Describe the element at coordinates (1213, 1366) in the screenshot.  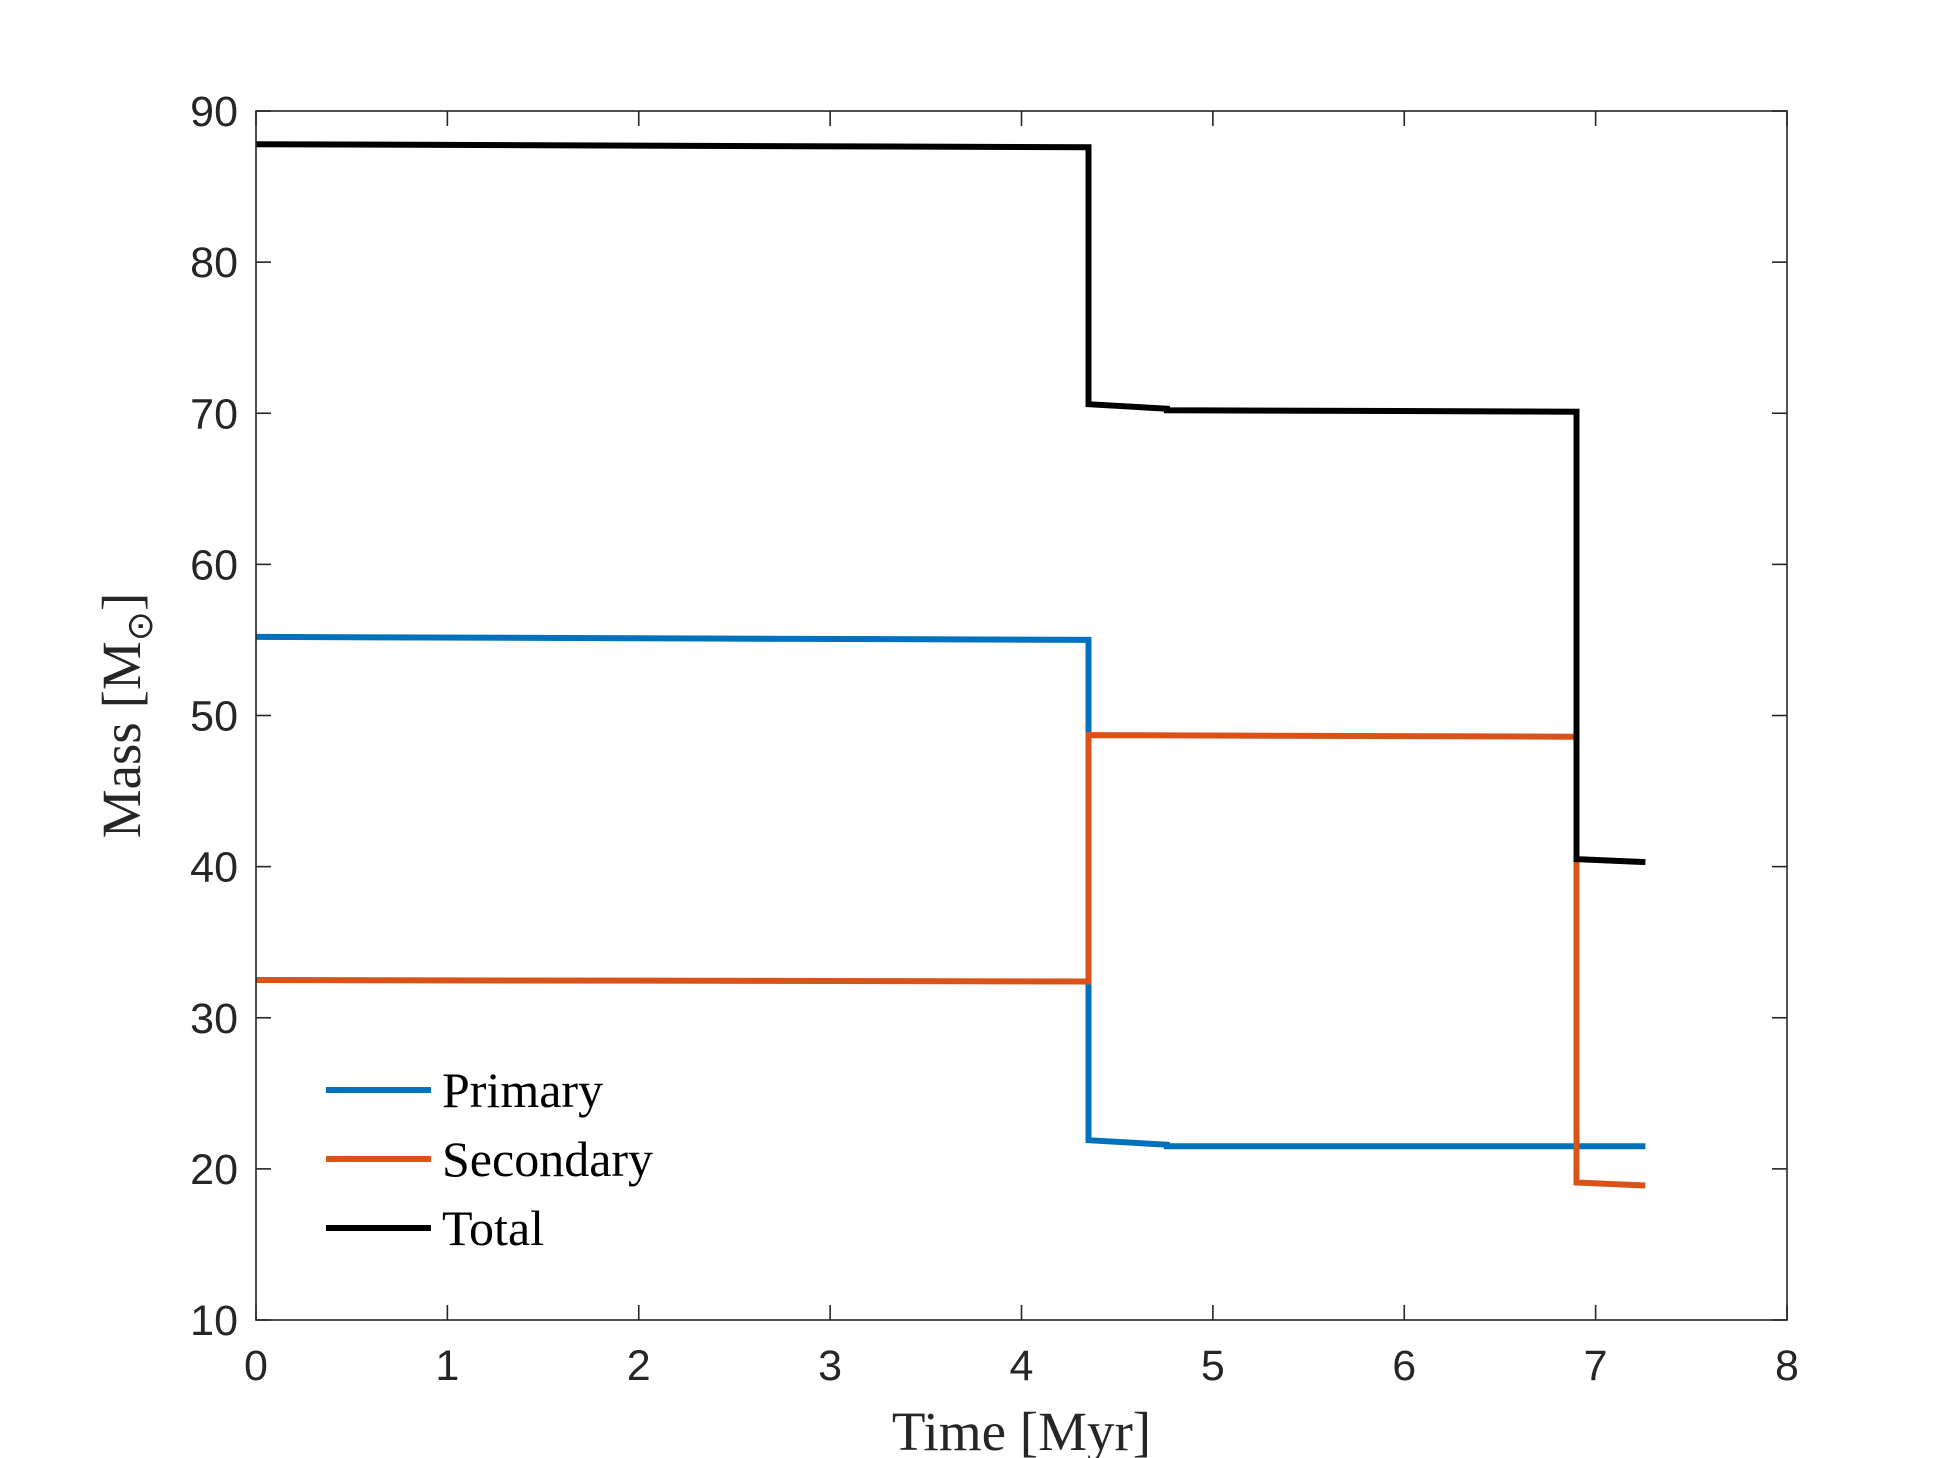
I see `x-tick-label: 5` at that location.